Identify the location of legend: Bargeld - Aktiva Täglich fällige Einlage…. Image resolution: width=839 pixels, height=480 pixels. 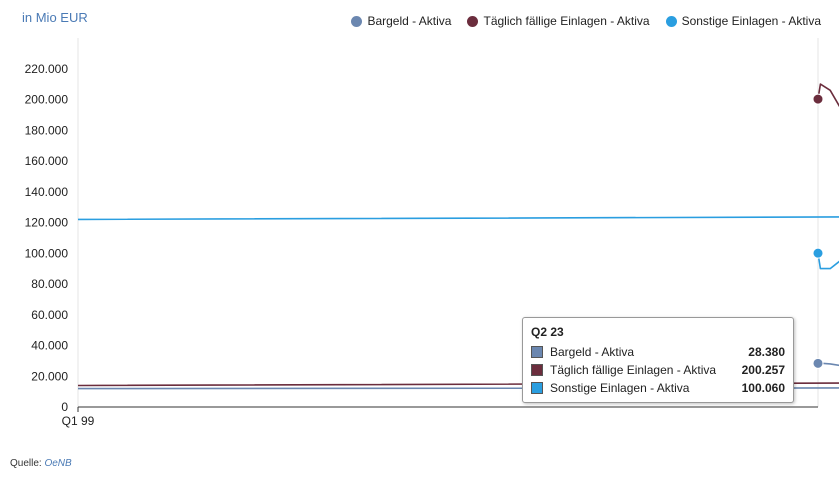
(586, 21).